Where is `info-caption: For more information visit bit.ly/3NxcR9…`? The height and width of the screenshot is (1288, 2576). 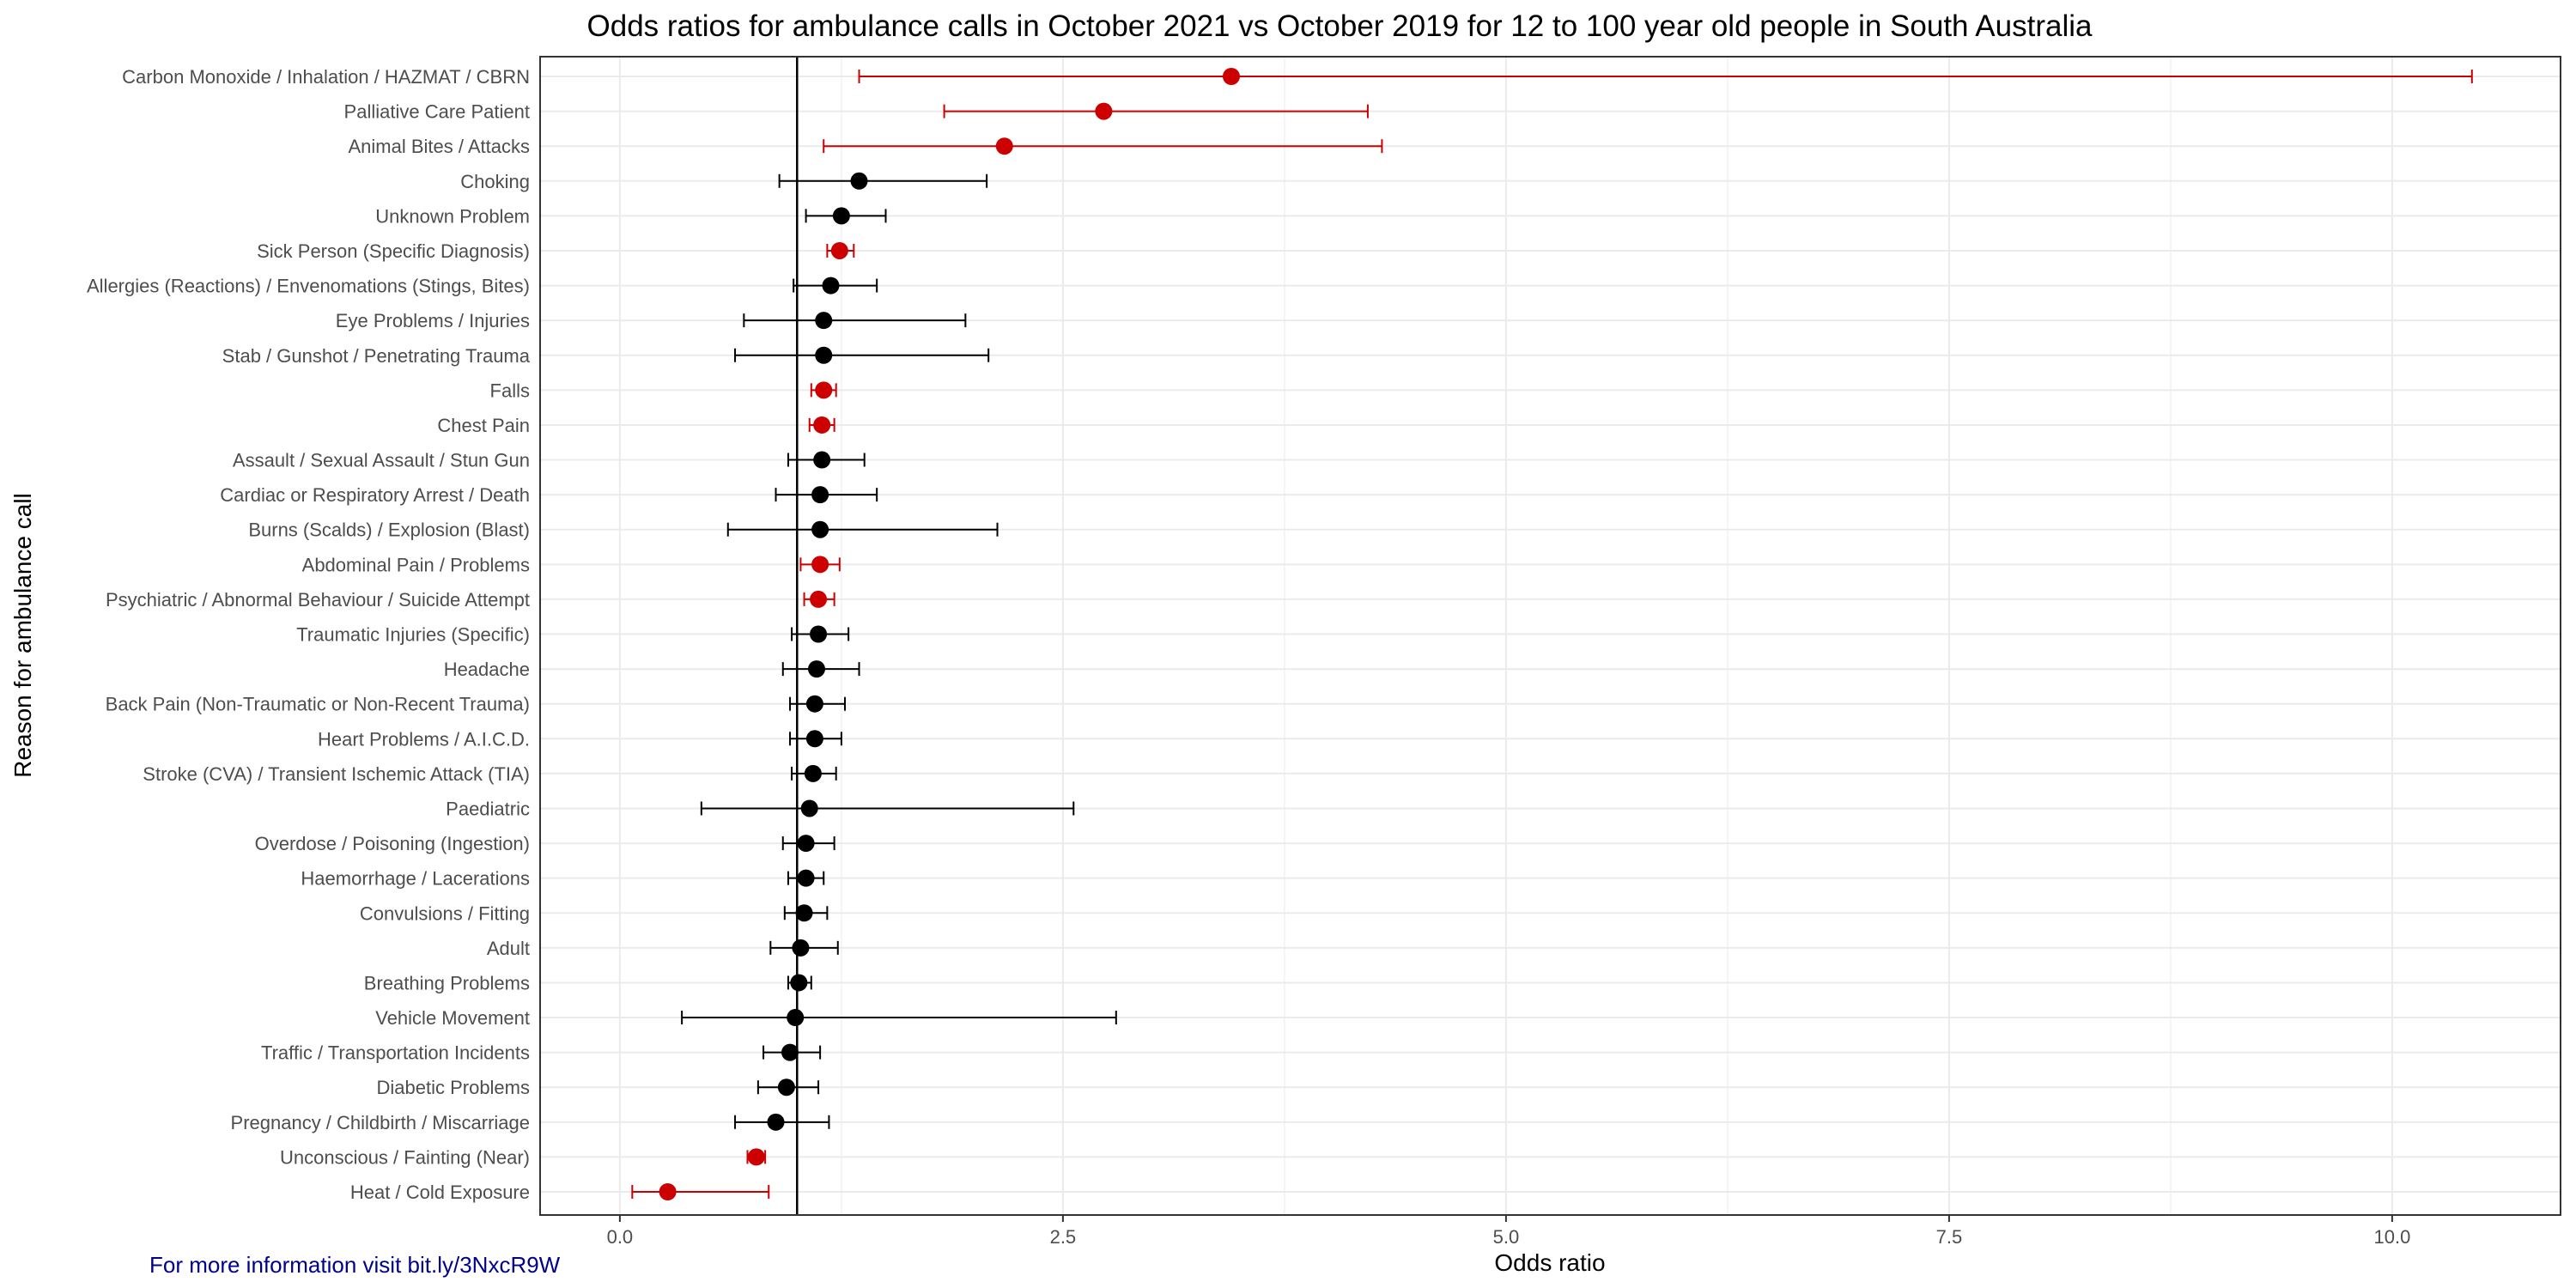
info-caption: For more information visit bit.ly/3NxcR9… is located at coordinates (355, 1265).